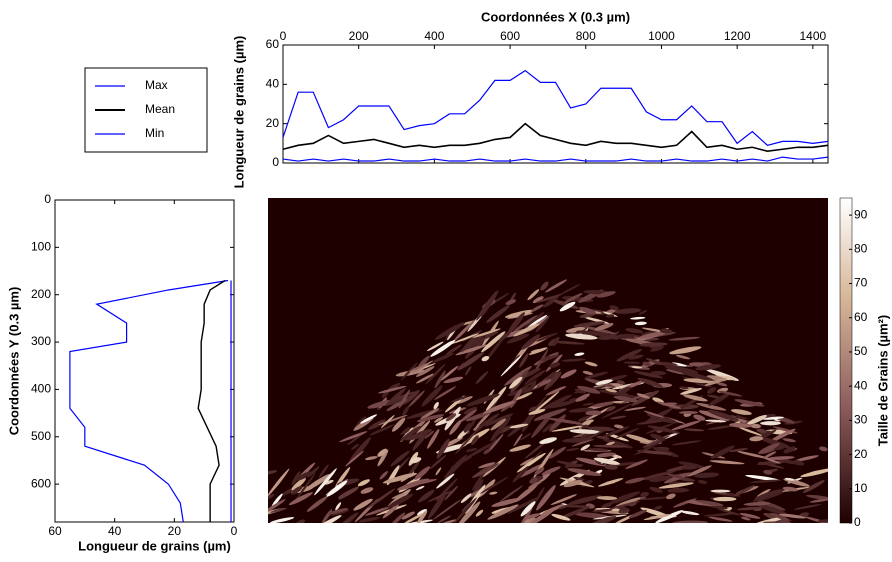  What do you see at coordinates (41, 341) in the screenshot?
I see `y-tick-label: 300` at bounding box center [41, 341].